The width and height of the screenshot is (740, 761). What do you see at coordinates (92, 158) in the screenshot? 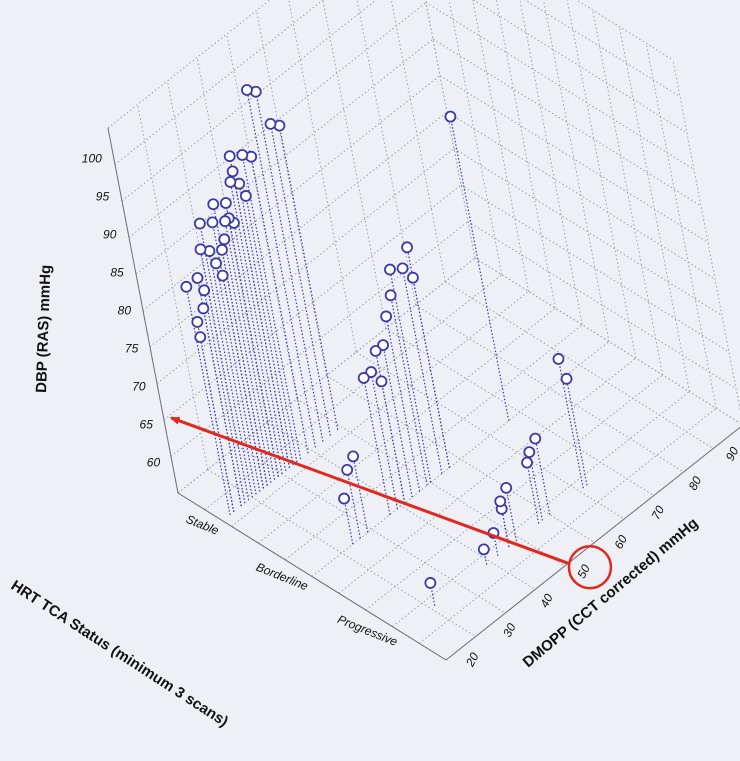
I see `dbp-tick-label: 100` at bounding box center [92, 158].